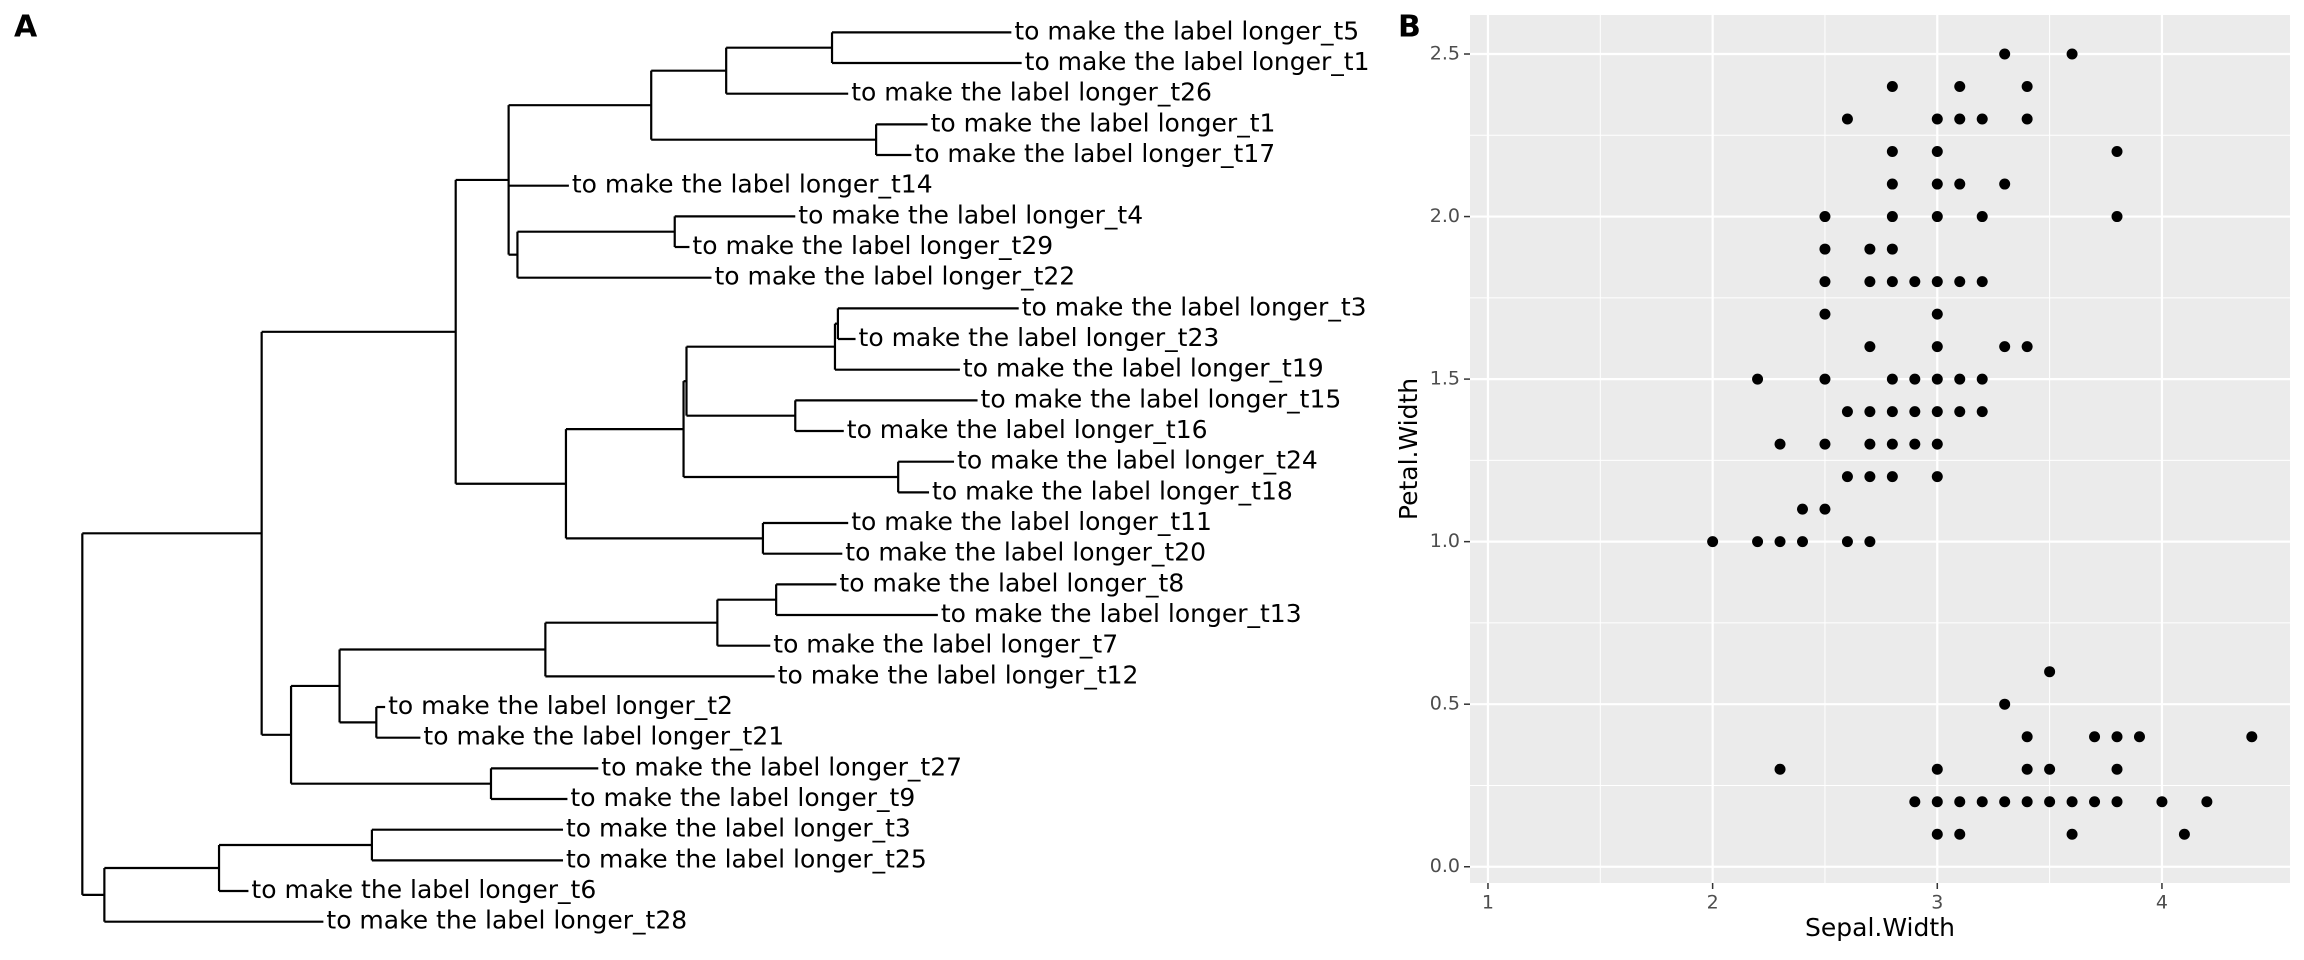  Describe the element at coordinates (1713, 903) in the screenshot. I see `x-tick-label: 2` at that location.